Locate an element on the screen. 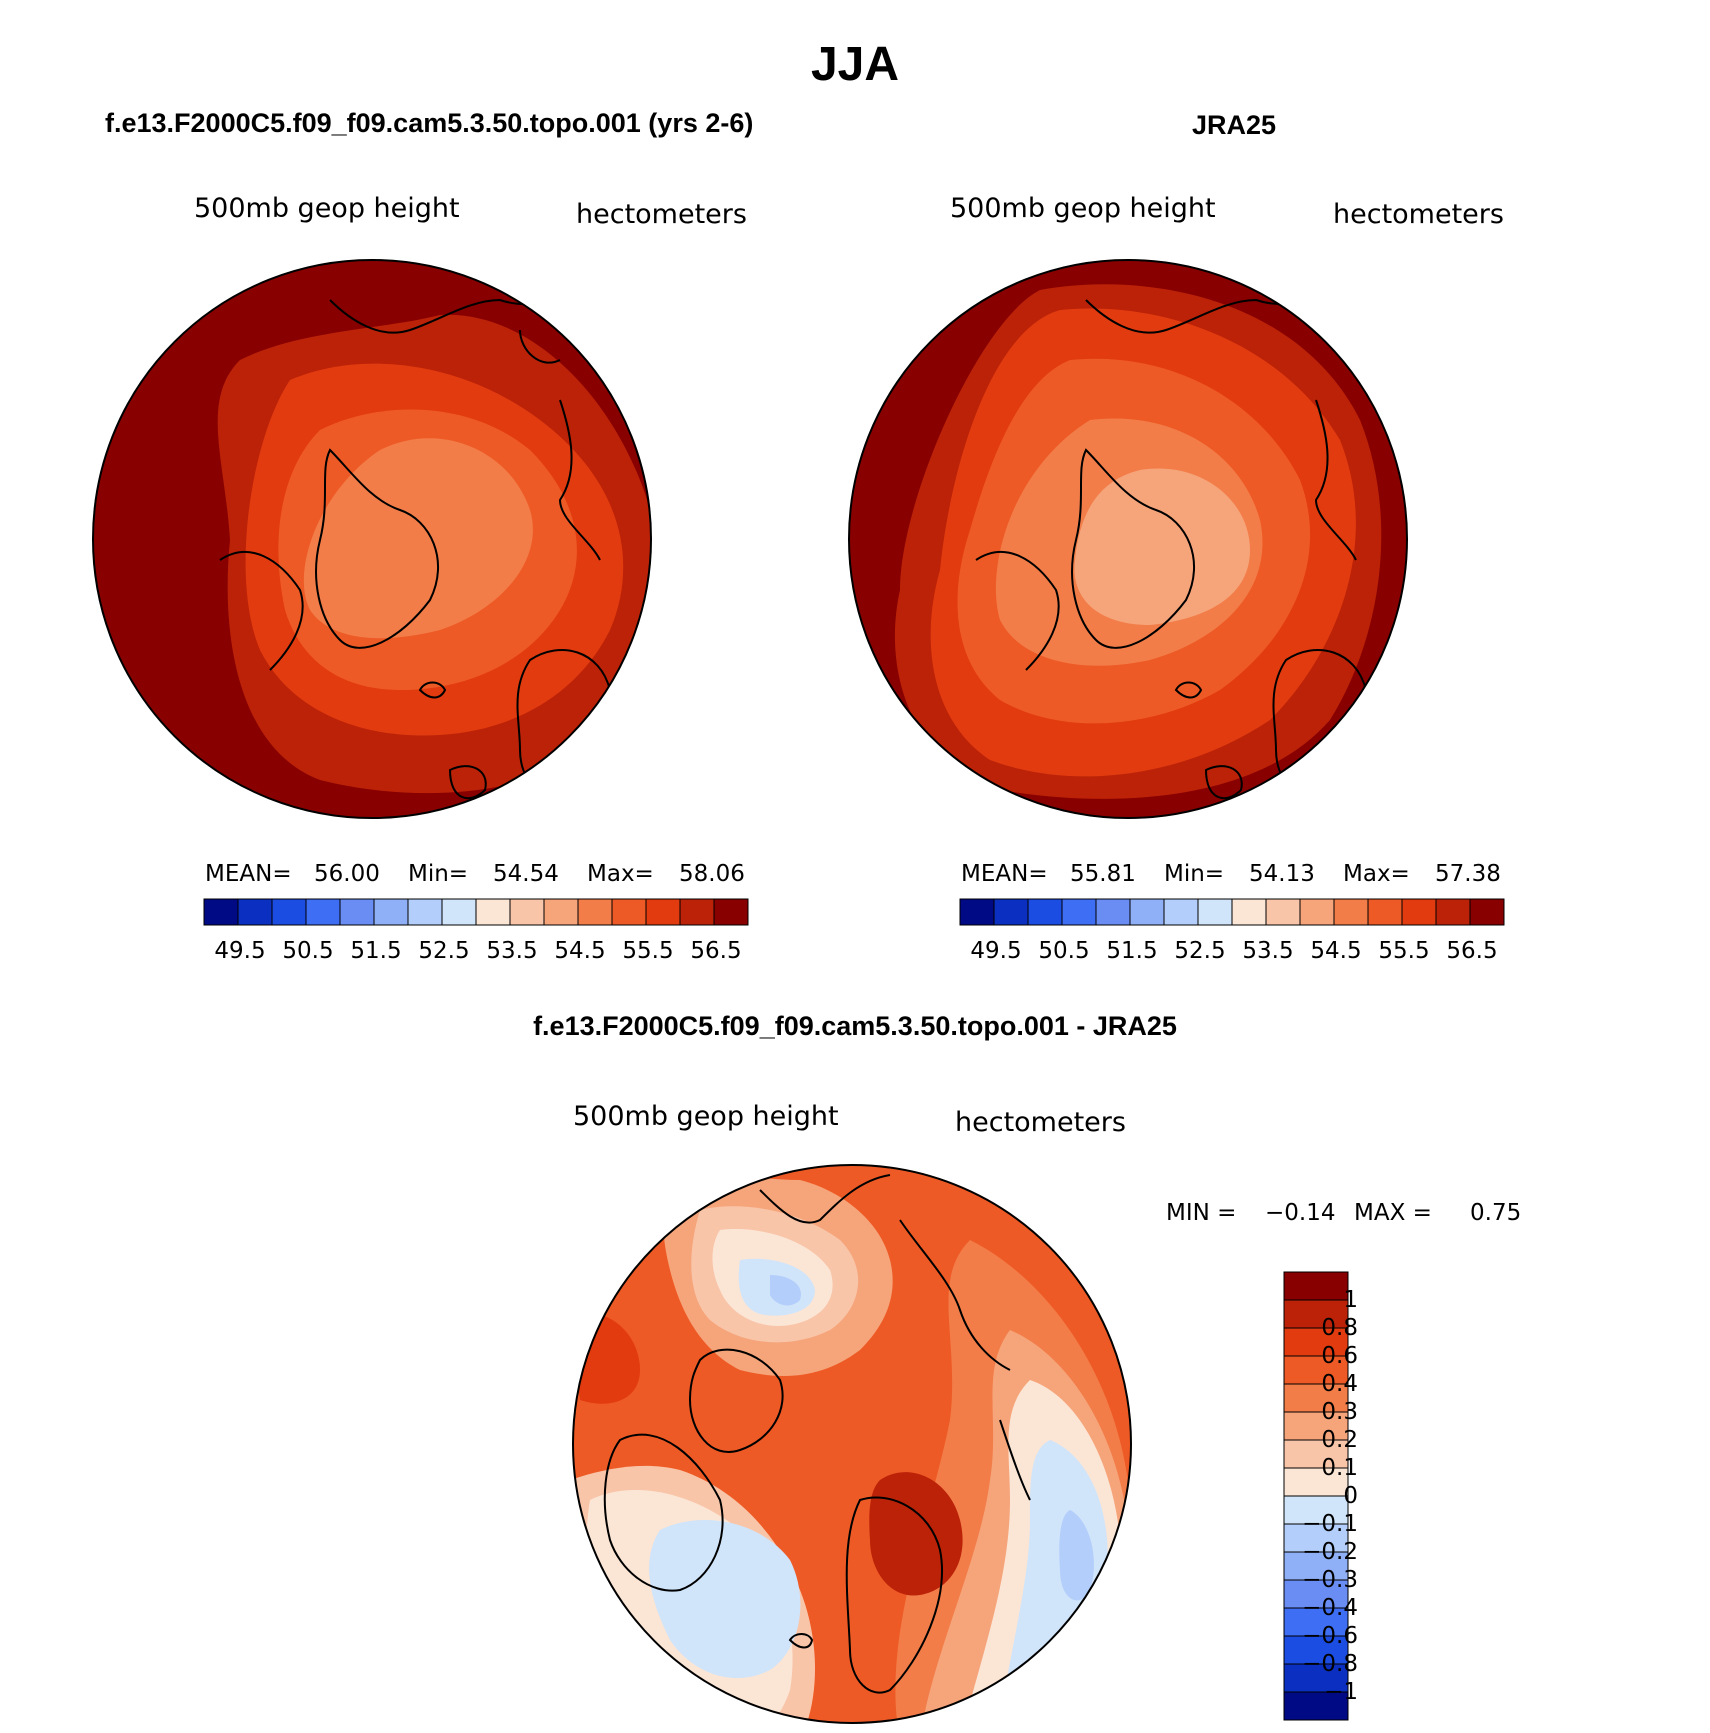 Image resolution: width=1710 pixels, height=1733 pixels. max-label: MAX = is located at coordinates (1393, 1213).